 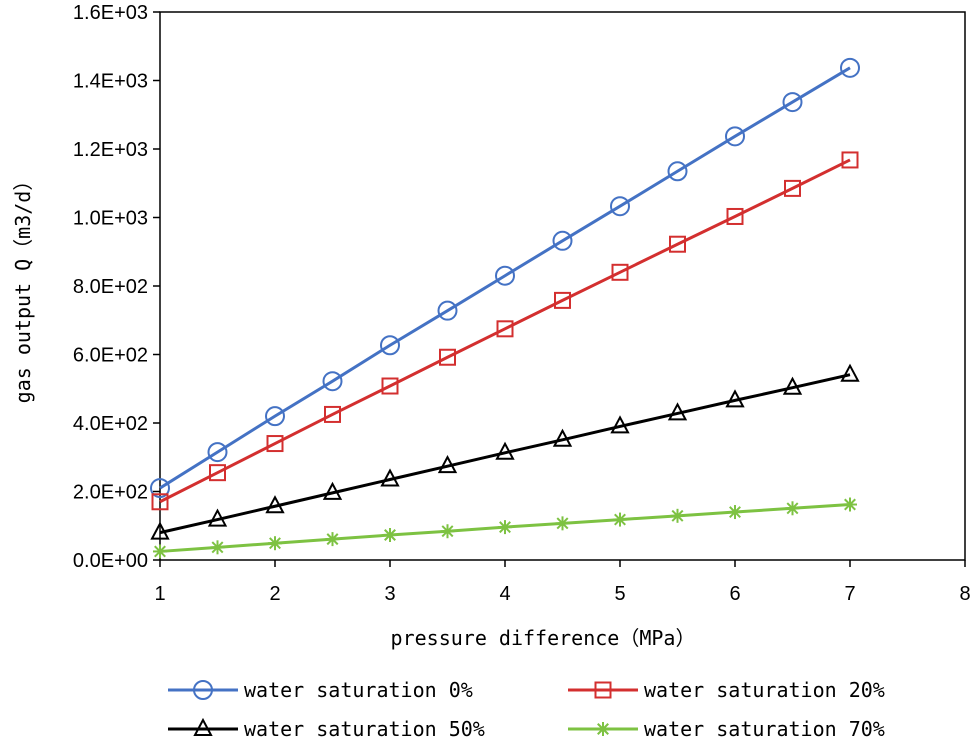 What do you see at coordinates (110, 287) in the screenshot?
I see `y-tick-label: 8.0E+02` at bounding box center [110, 287].